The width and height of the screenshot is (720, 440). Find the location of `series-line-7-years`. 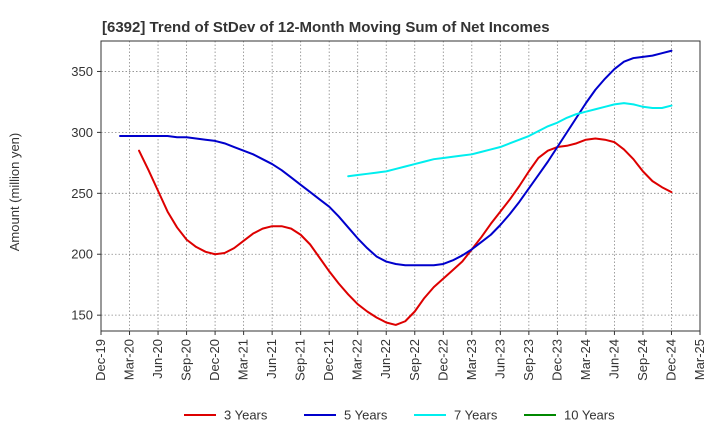

series-line-7-years is located at coordinates (510, 140).